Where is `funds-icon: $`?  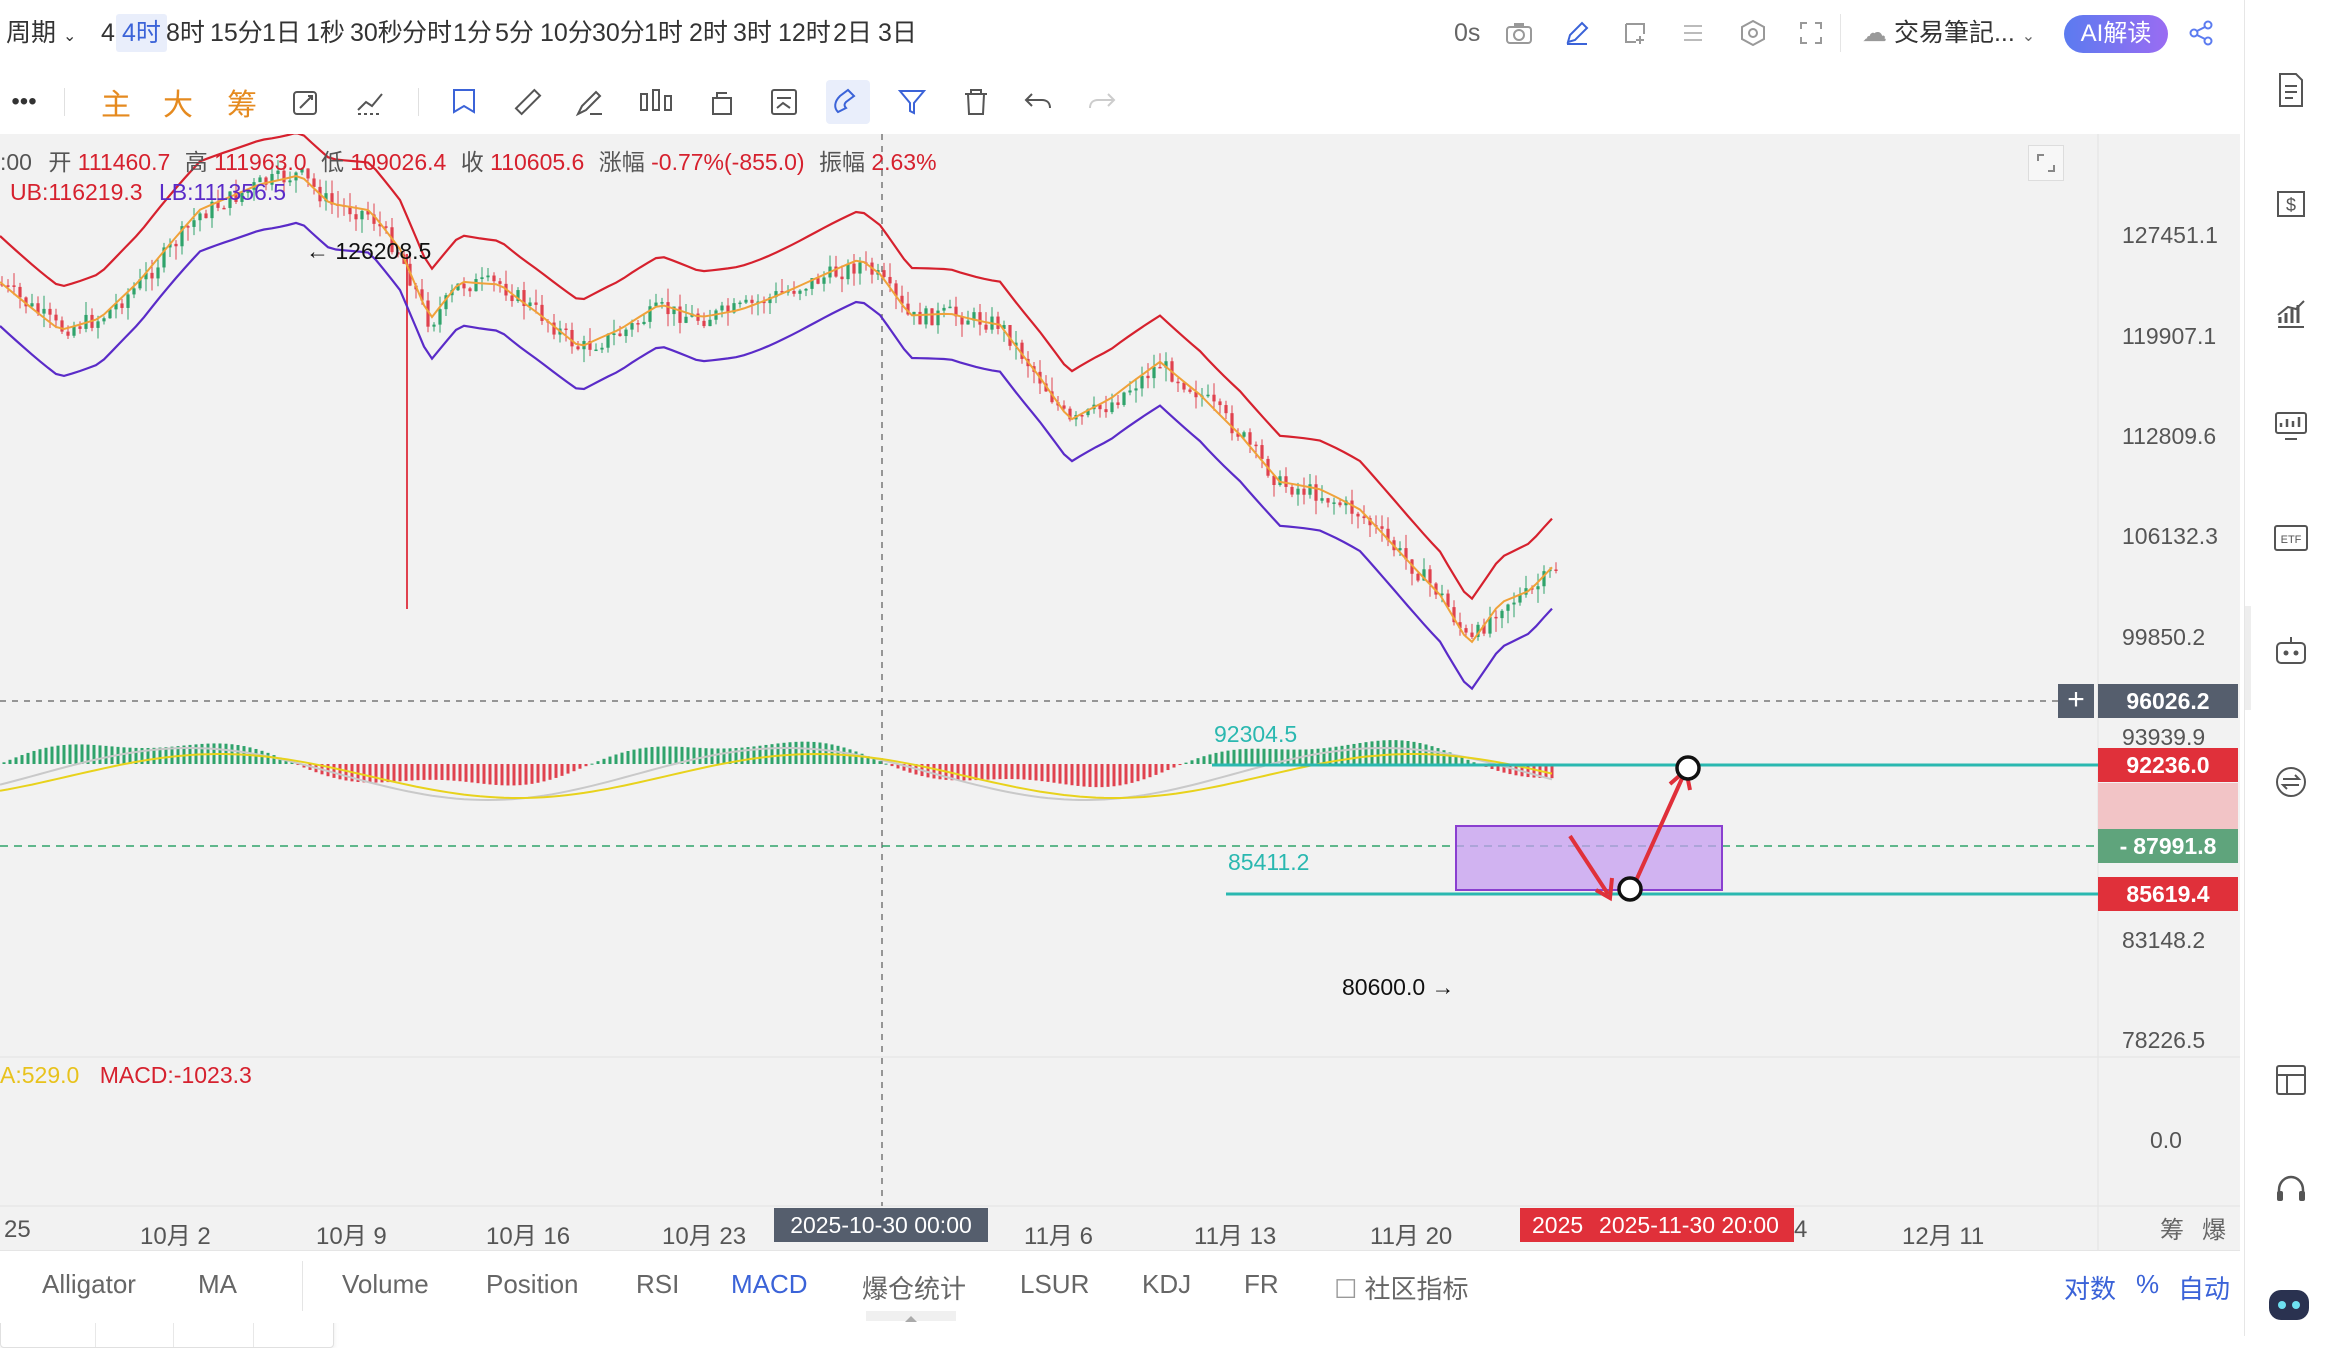
funds-icon: $ is located at coordinates (2291, 202).